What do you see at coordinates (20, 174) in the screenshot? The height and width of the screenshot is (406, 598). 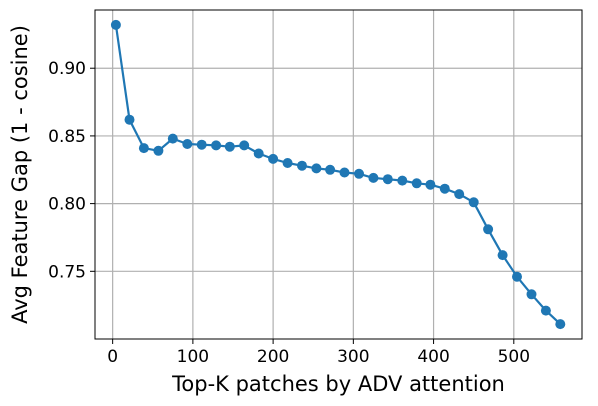 I see `y-axis-label: Avg Feature Gap (1 - cosine)` at bounding box center [20, 174].